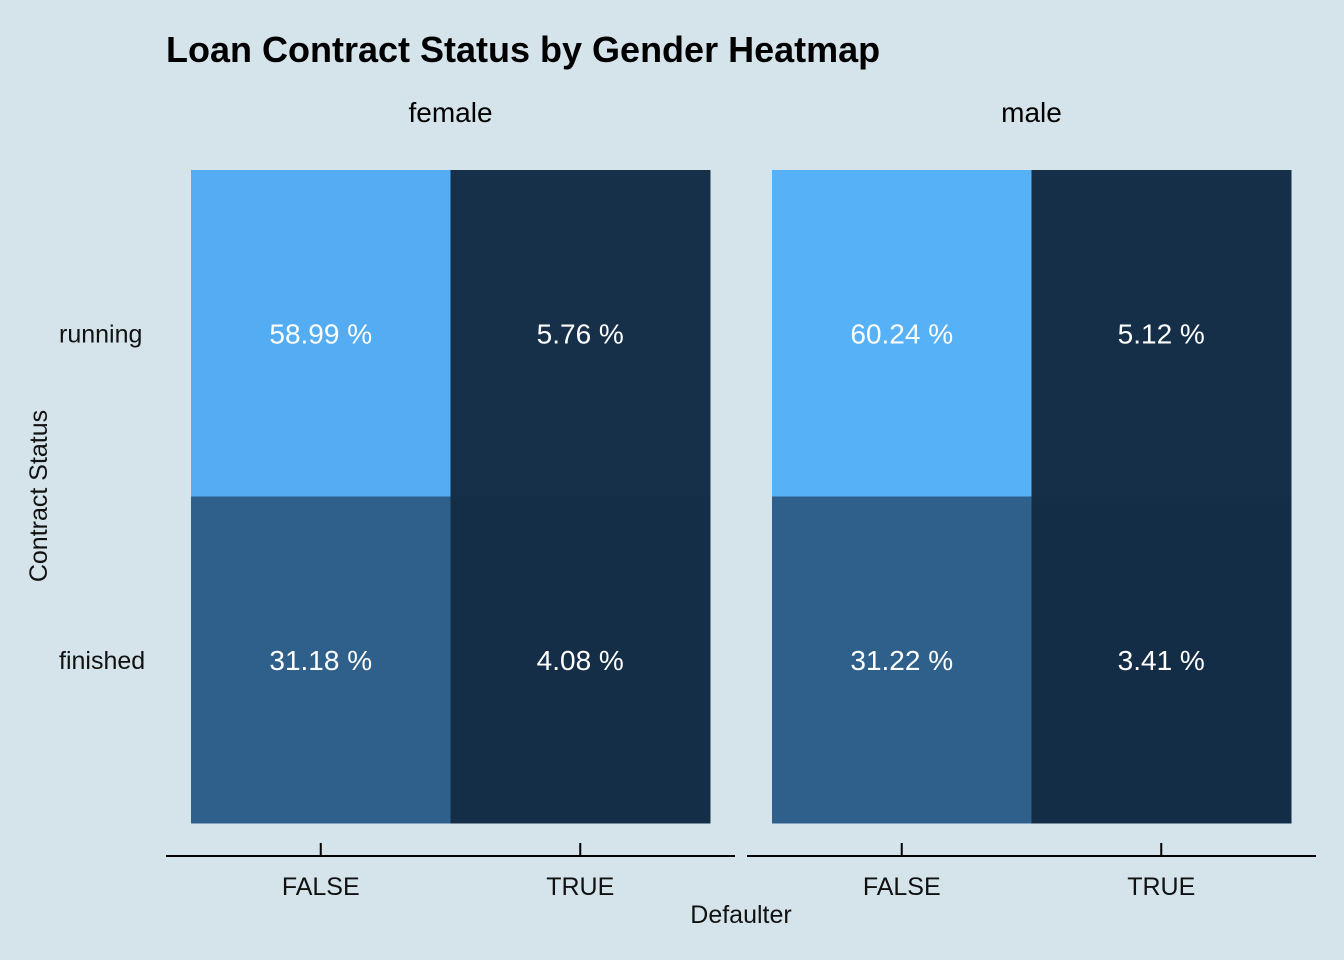 Image resolution: width=1344 pixels, height=960 pixels. I want to click on heat-cell-male-running-TRUE, so click(1161, 333).